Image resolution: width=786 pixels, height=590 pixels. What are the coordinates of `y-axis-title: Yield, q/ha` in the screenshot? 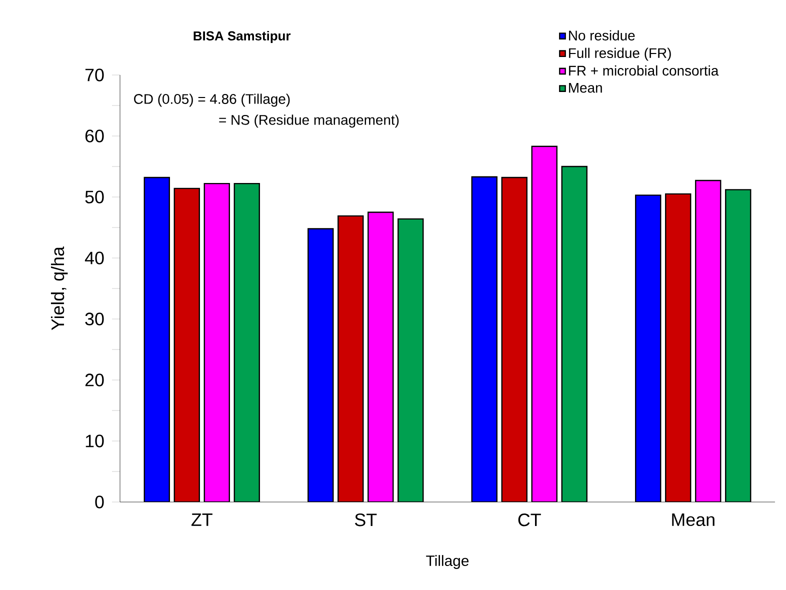 It's located at (59, 288).